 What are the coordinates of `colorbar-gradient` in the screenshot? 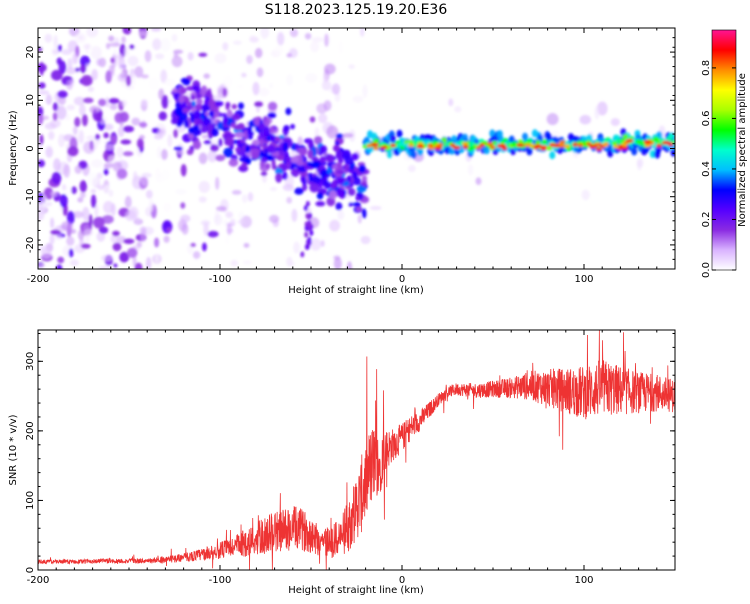 It's located at (724, 150).